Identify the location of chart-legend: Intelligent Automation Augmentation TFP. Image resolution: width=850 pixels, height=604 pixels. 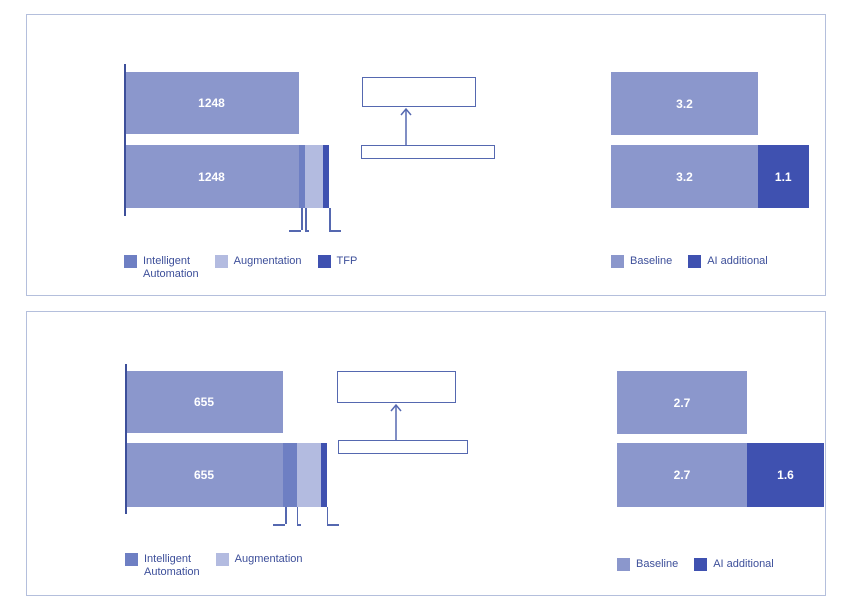
(248, 268).